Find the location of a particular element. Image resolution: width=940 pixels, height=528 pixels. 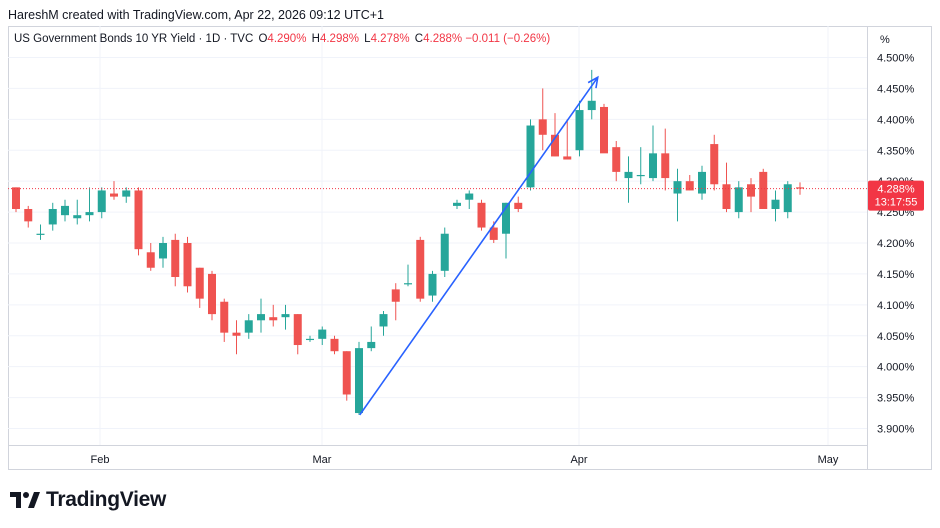

tradingview-logo-text: TradingView is located at coordinates (106, 499).